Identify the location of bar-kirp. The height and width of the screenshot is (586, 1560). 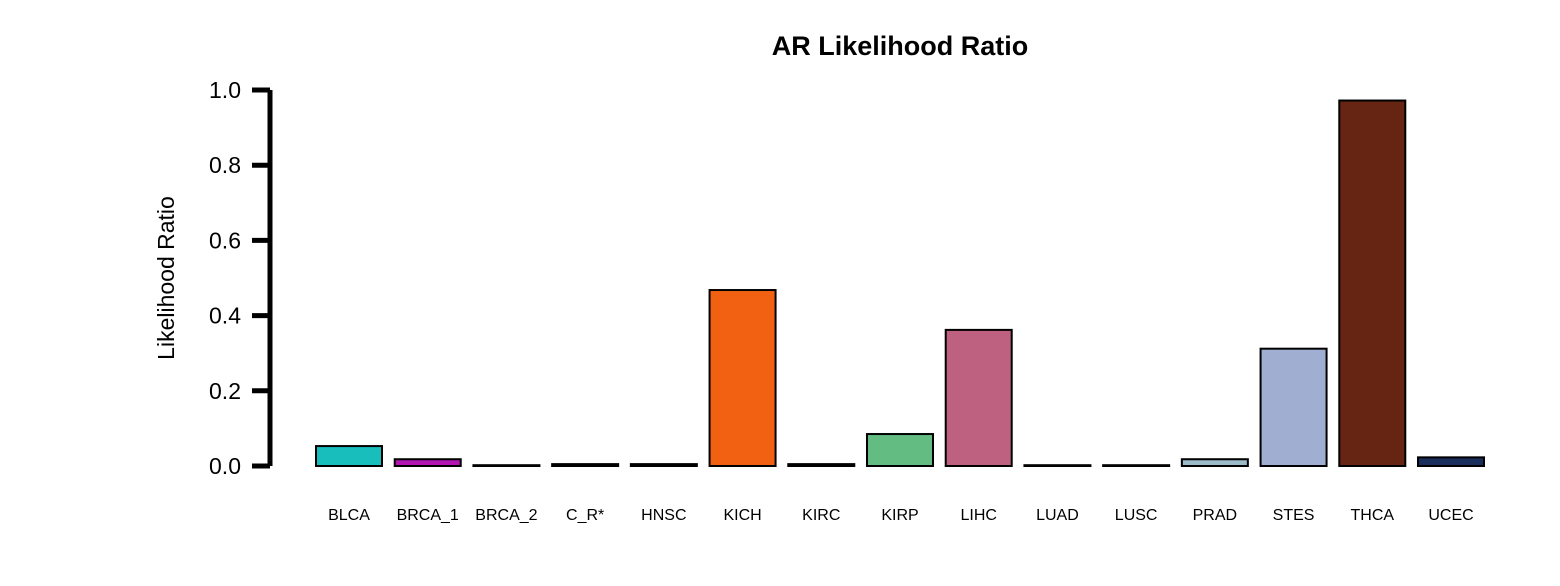
(900, 450).